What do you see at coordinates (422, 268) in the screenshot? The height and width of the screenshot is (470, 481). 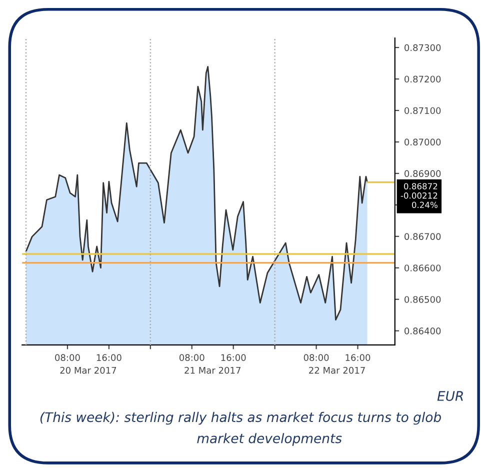 I see `y-tick-label: 0.86600` at bounding box center [422, 268].